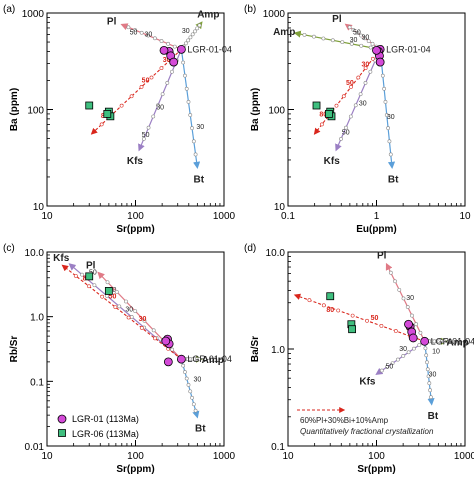 The height and width of the screenshot is (479, 474). Describe the element at coordinates (358, 100) in the screenshot. I see `vector-kfs` at that location.